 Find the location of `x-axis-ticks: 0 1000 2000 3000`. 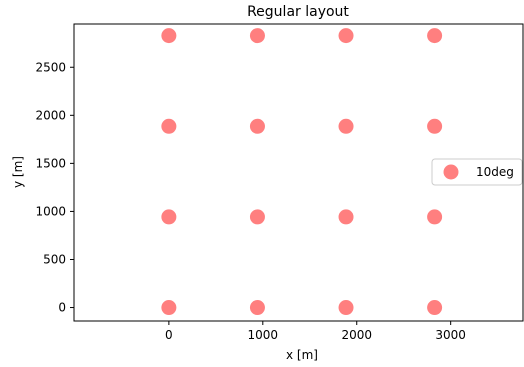

x-axis-ticks: 0 1000 2000 3000 is located at coordinates (315, 331).